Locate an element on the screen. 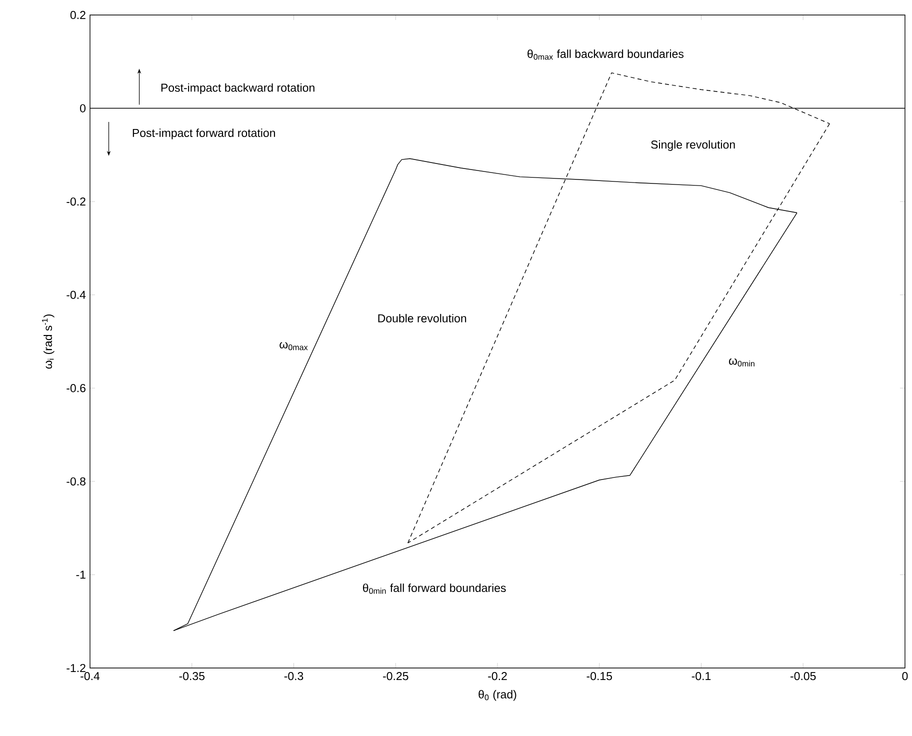  annotation: Post-impact forward rotation is located at coordinates (203, 134).